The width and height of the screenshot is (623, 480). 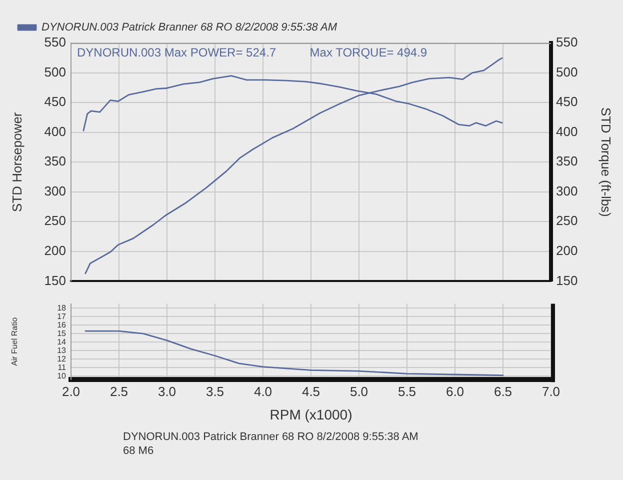 What do you see at coordinates (567, 72) in the screenshot?
I see `y2-tick-label: 500` at bounding box center [567, 72].